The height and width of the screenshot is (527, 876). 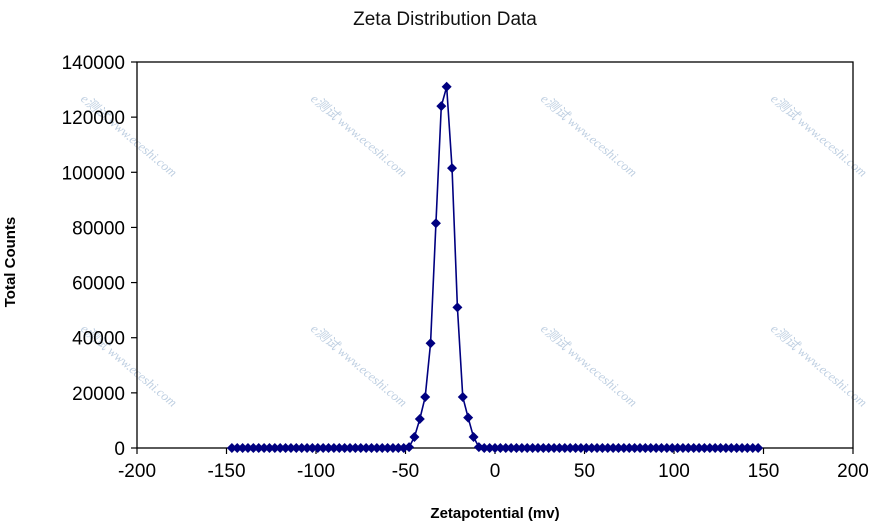 What do you see at coordinates (93, 118) in the screenshot?
I see `y-tick-label: 120000` at bounding box center [93, 118].